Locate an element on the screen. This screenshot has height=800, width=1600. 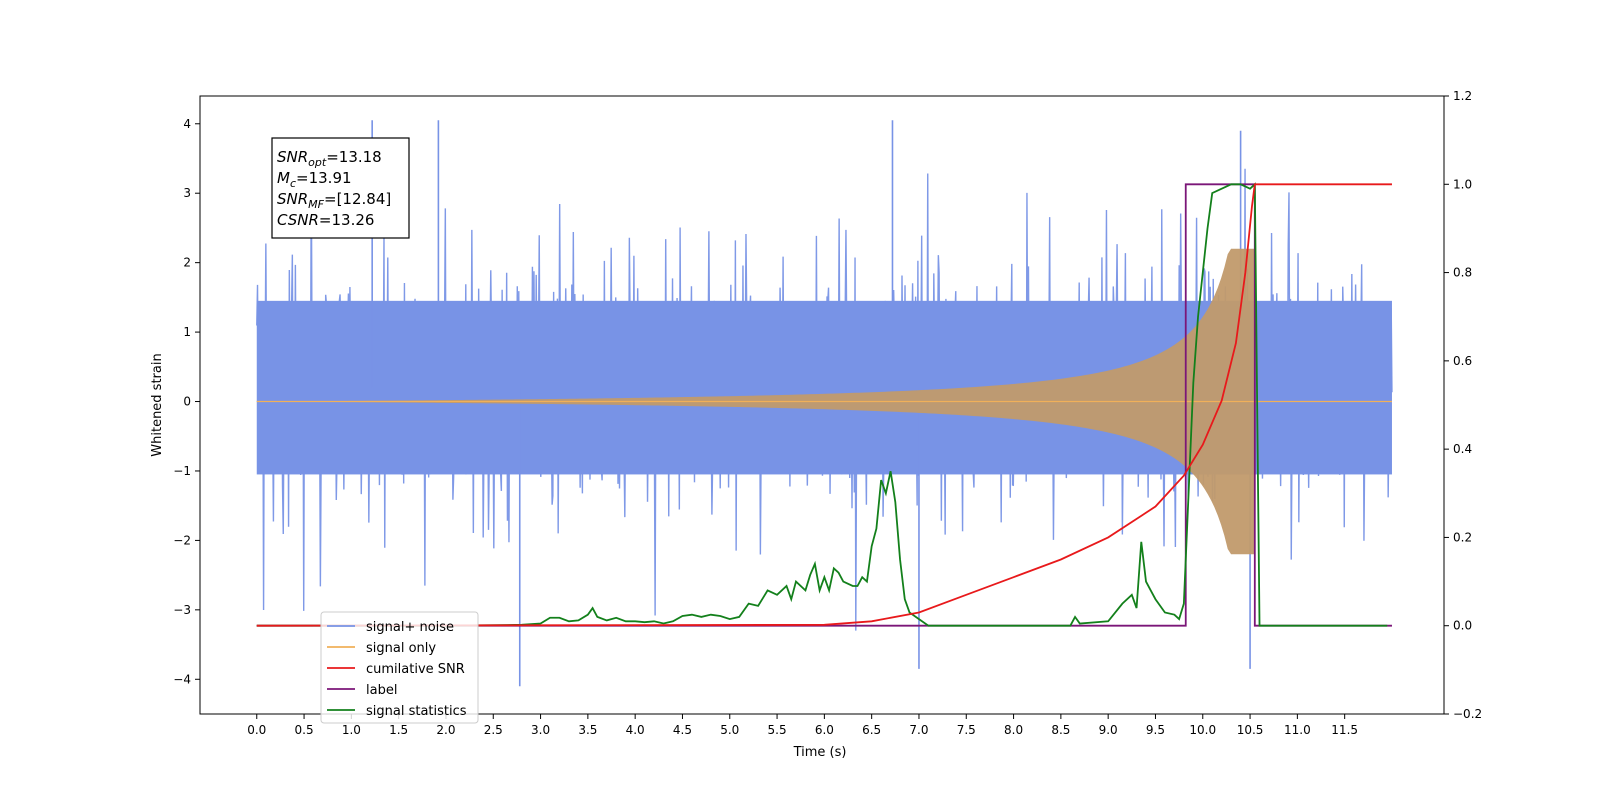
y-axis-label: Whitened strain is located at coordinates (157, 404).